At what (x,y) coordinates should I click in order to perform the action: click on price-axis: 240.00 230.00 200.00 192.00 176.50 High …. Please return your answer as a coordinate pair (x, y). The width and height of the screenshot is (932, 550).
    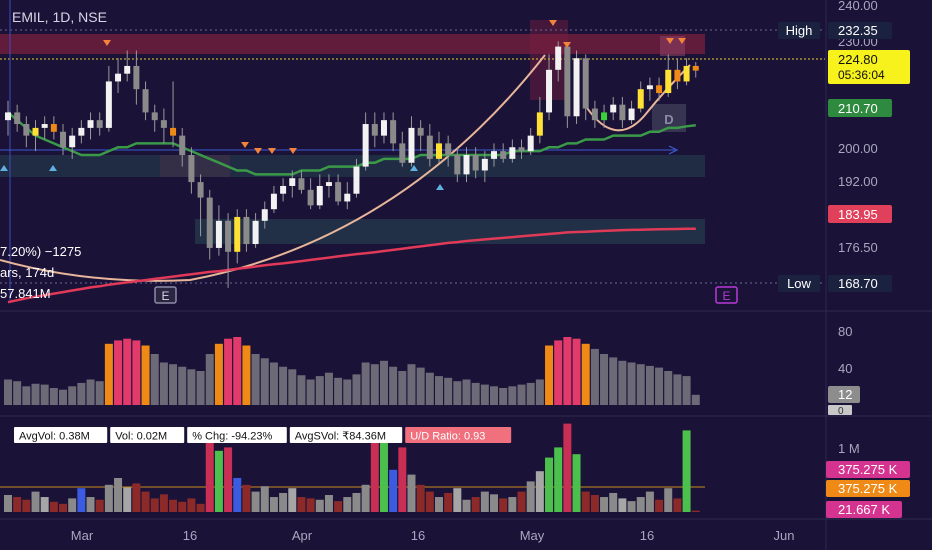
    Looking at the image, I should click on (844, 146).